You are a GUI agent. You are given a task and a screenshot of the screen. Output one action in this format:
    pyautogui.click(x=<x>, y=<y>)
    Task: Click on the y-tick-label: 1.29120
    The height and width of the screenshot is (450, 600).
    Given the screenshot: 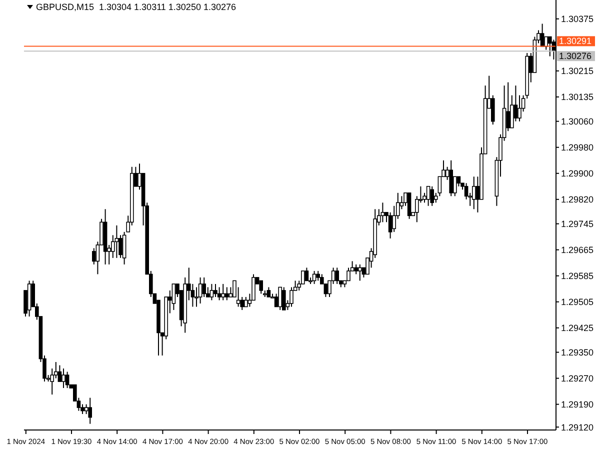 What is the action you would take?
    pyautogui.click(x=577, y=427)
    